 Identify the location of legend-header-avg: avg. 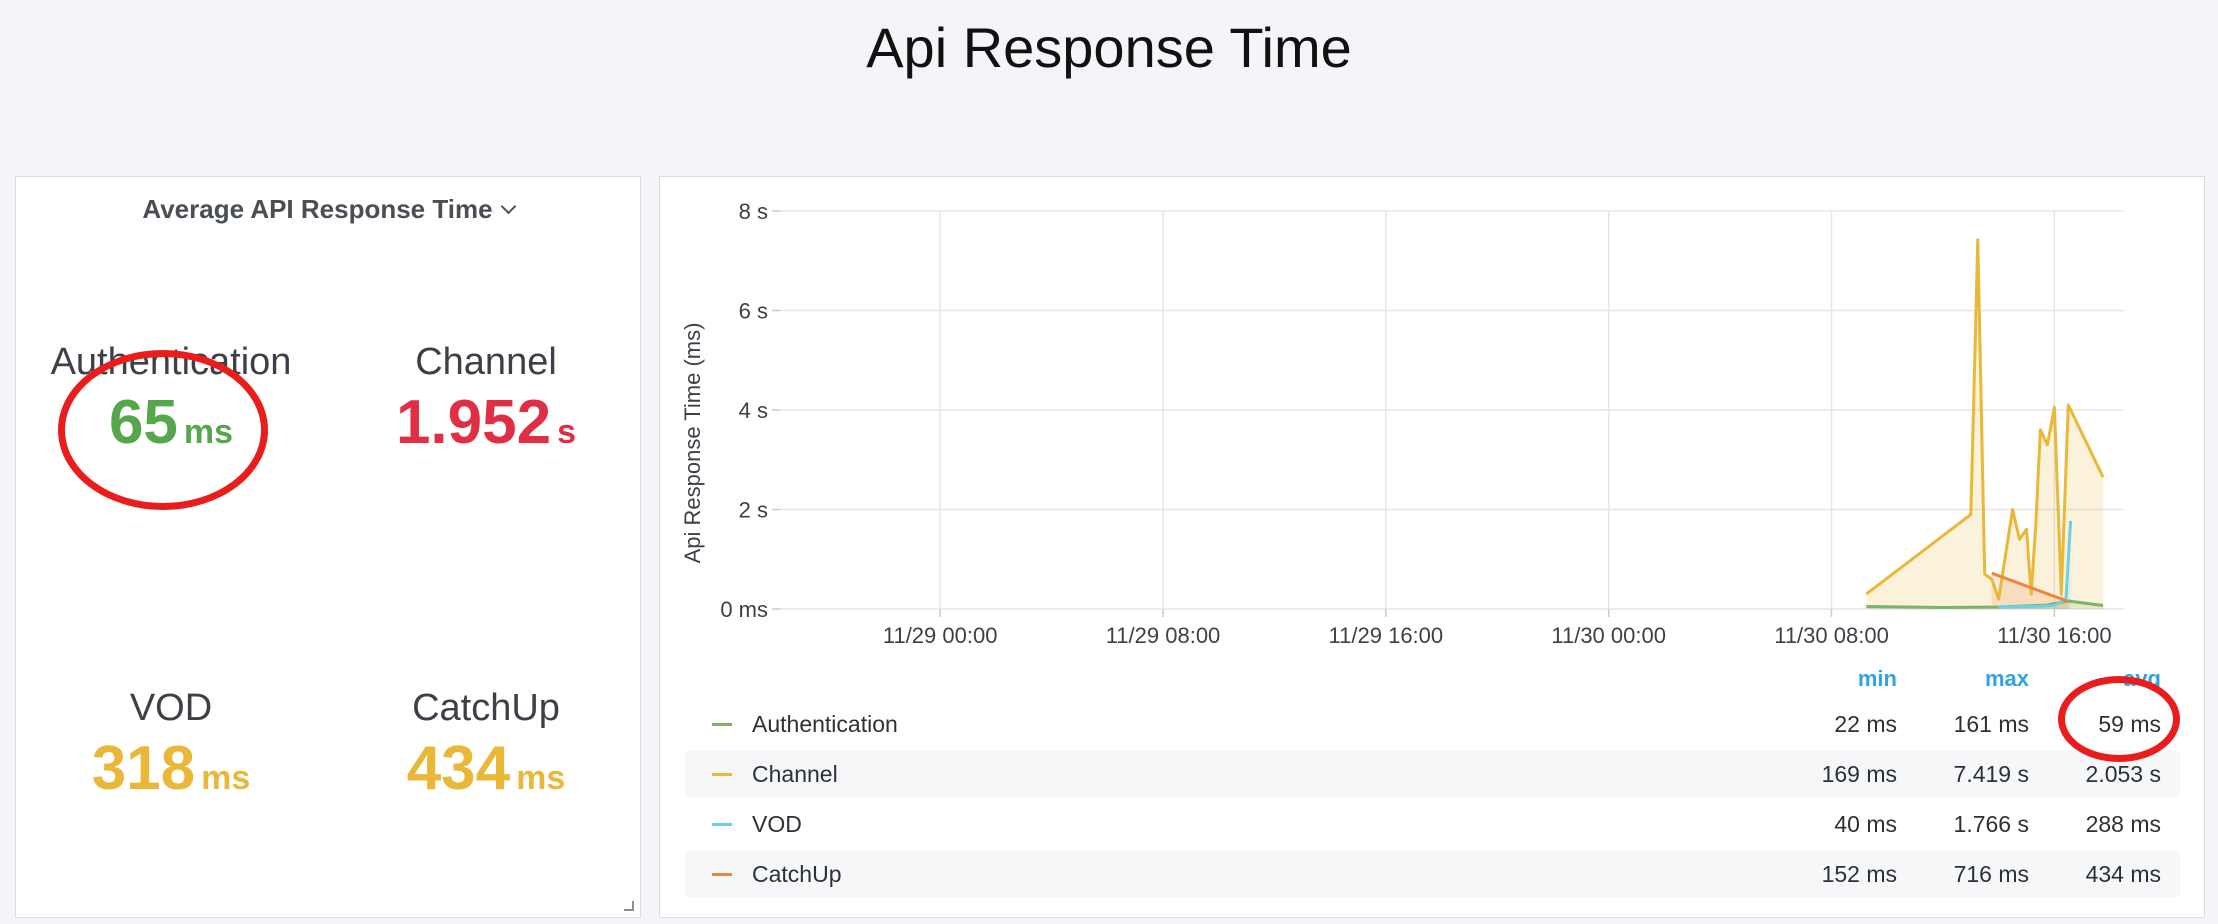
(2142, 678).